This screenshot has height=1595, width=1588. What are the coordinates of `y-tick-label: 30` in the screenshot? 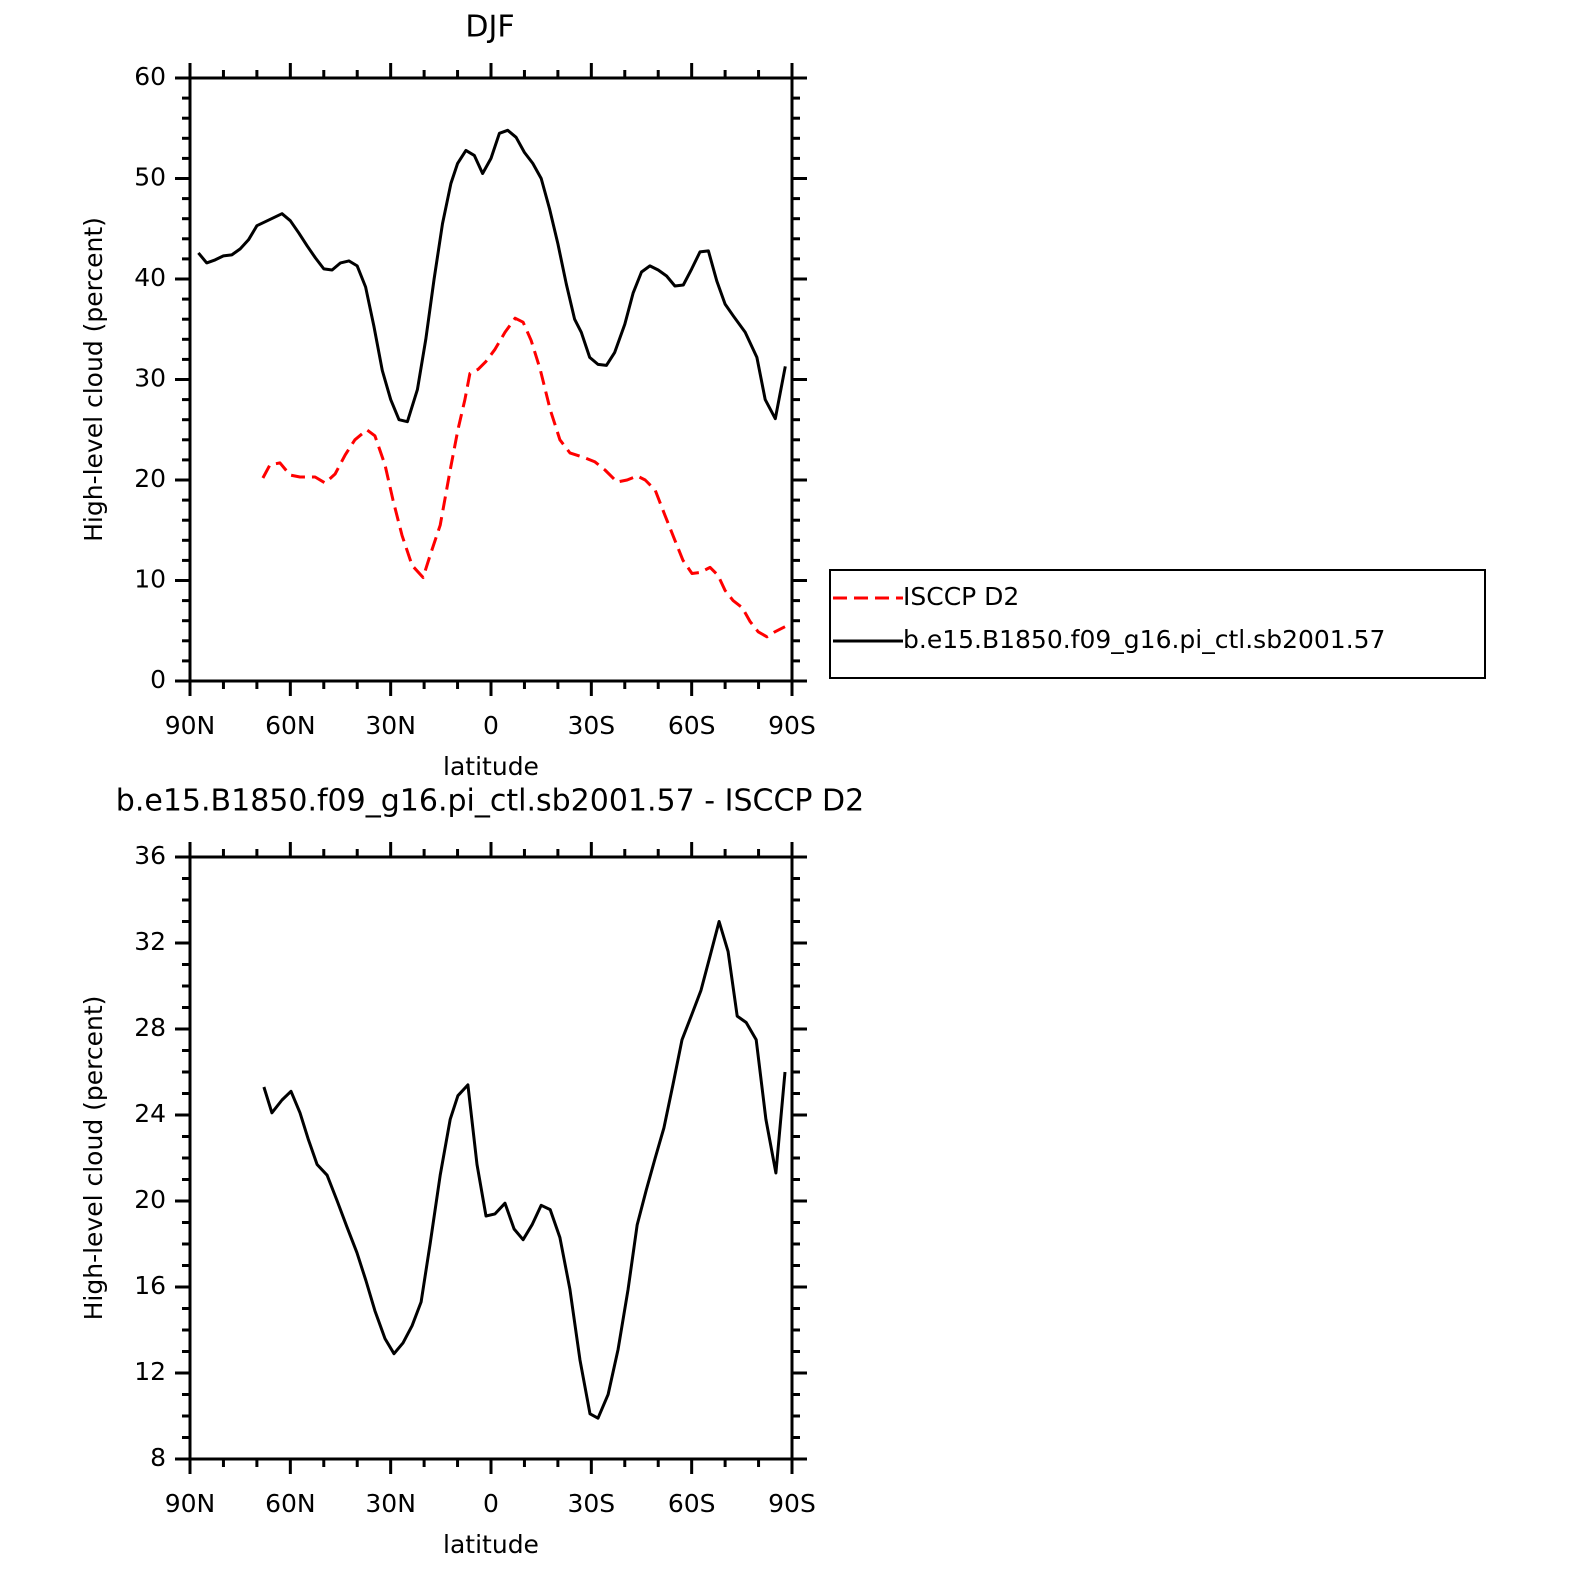 It's located at (150, 378).